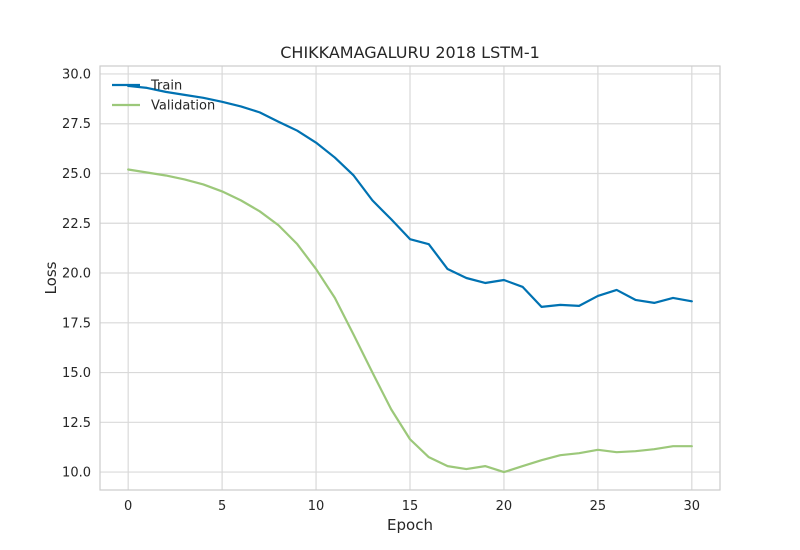 This screenshot has width=800, height=550. What do you see at coordinates (183, 106) in the screenshot?
I see `legend-label-validation: Validation` at bounding box center [183, 106].